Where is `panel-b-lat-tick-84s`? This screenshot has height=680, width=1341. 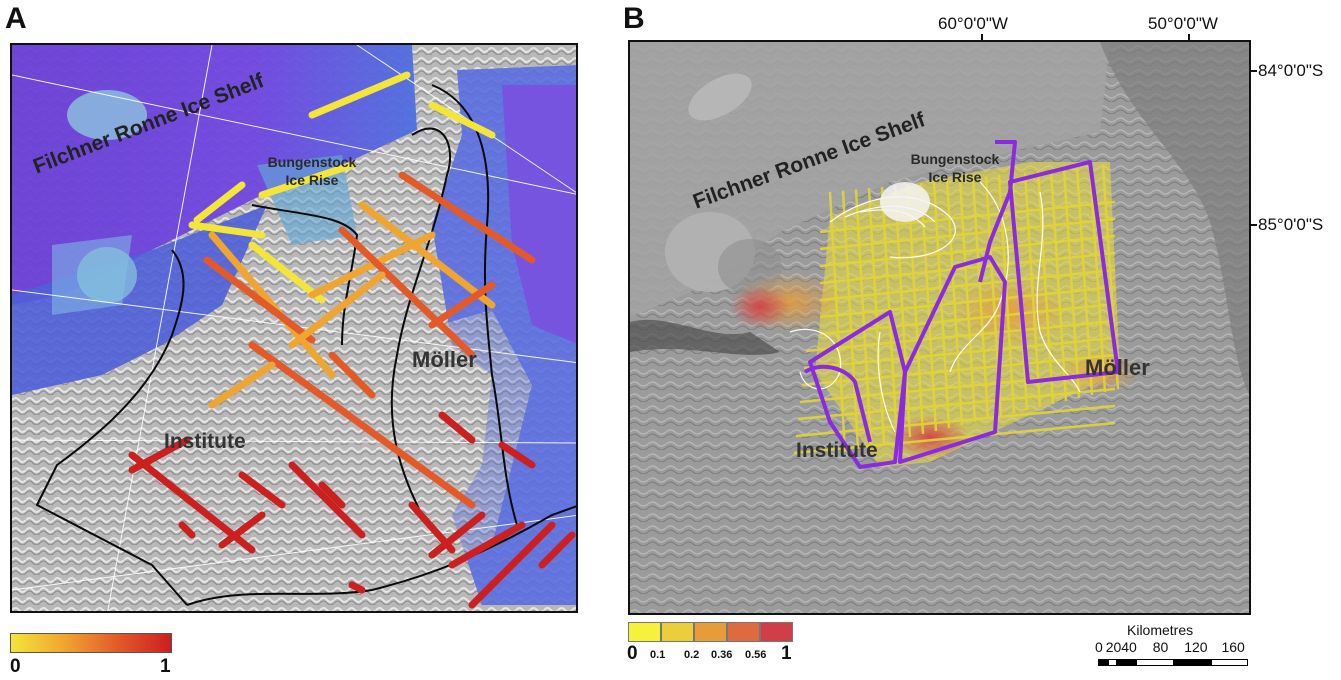 panel-b-lat-tick-84s is located at coordinates (1253, 71).